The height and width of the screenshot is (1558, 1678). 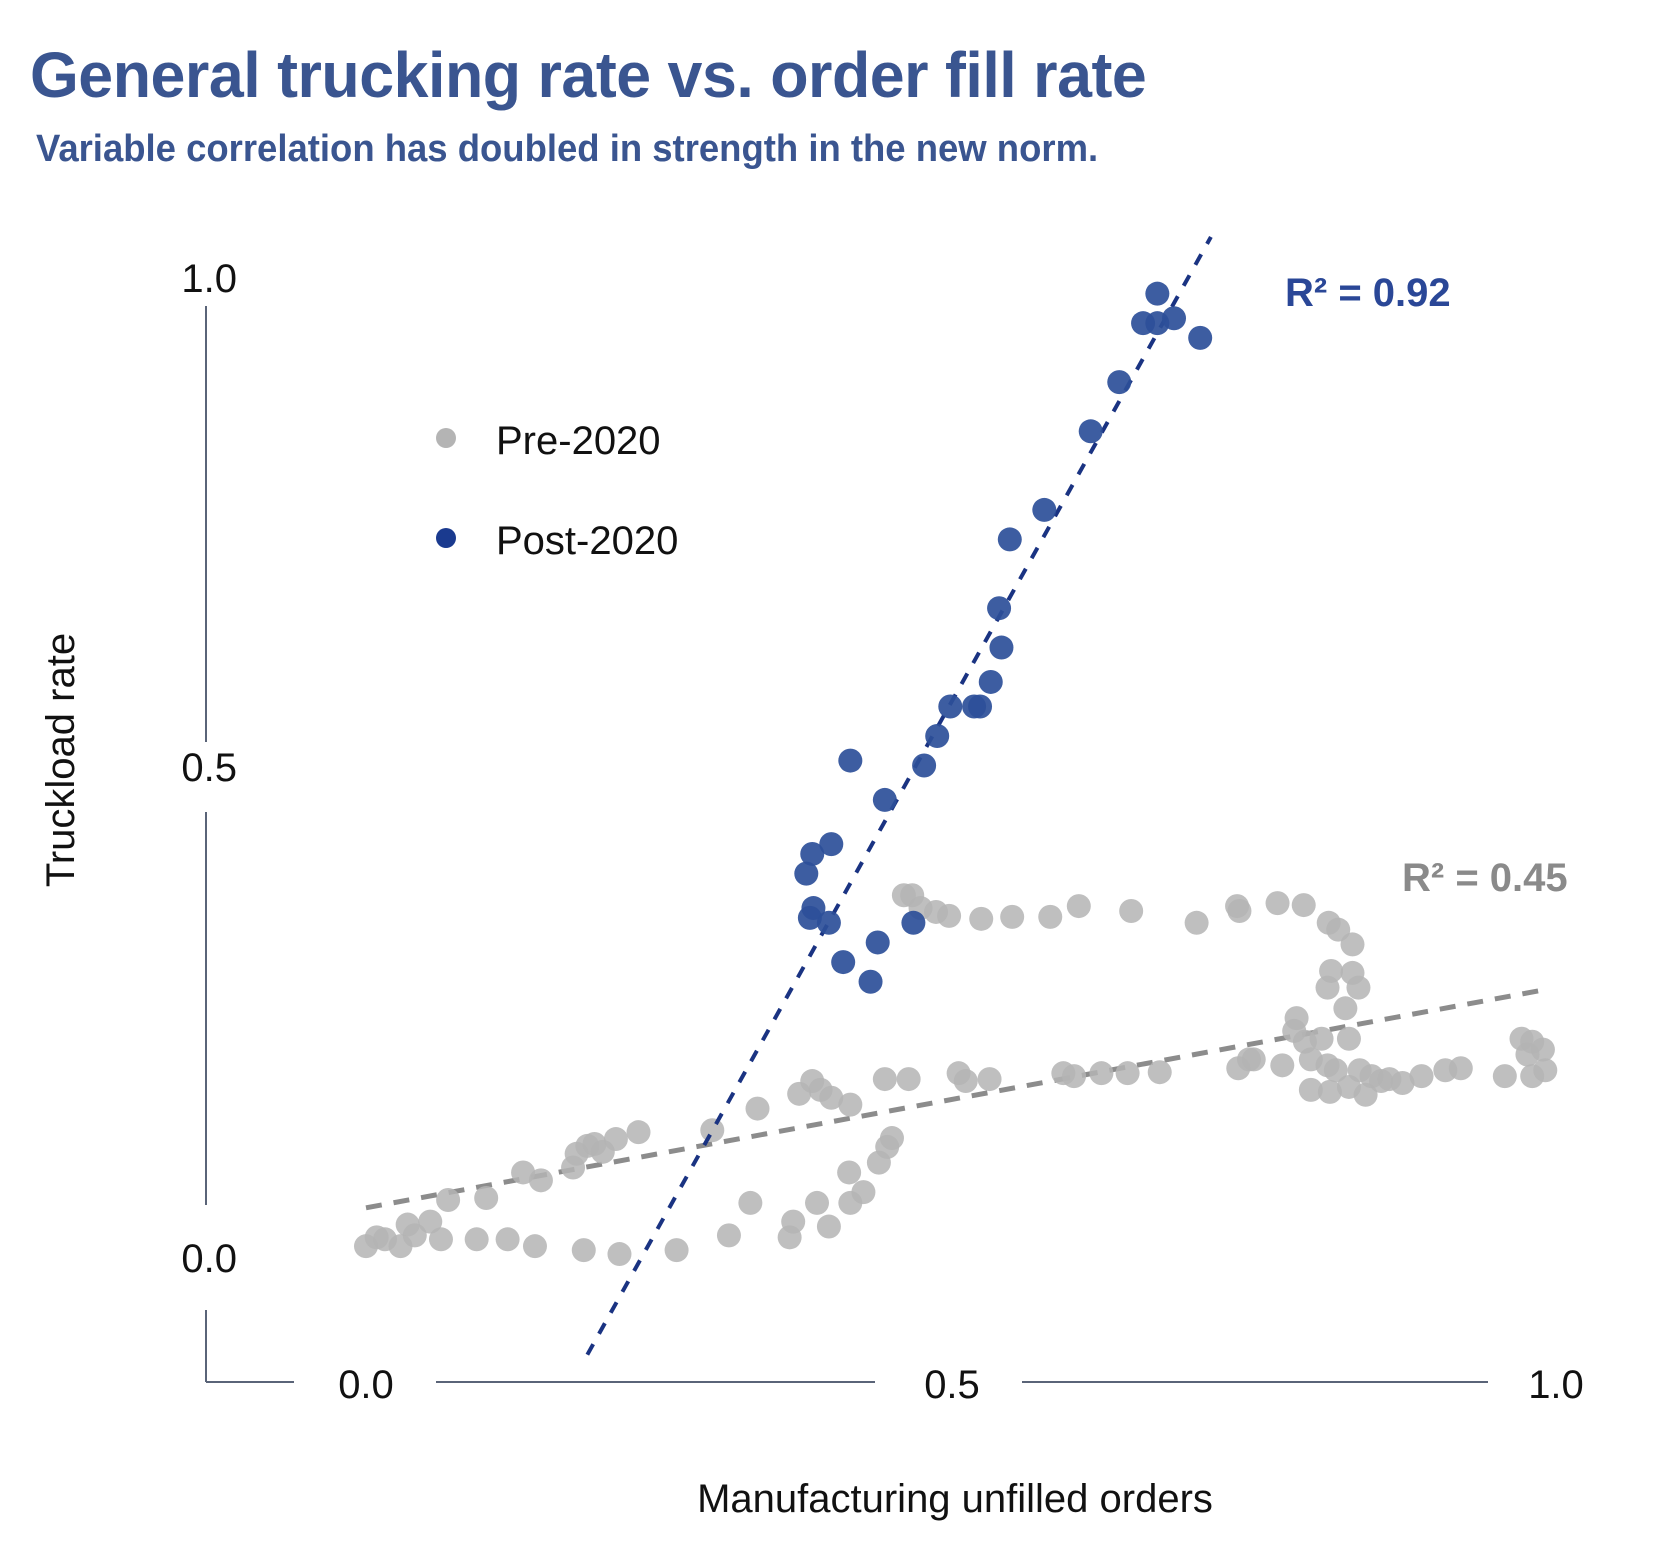 I want to click on legend-marker-pre-2020, so click(x=446, y=438).